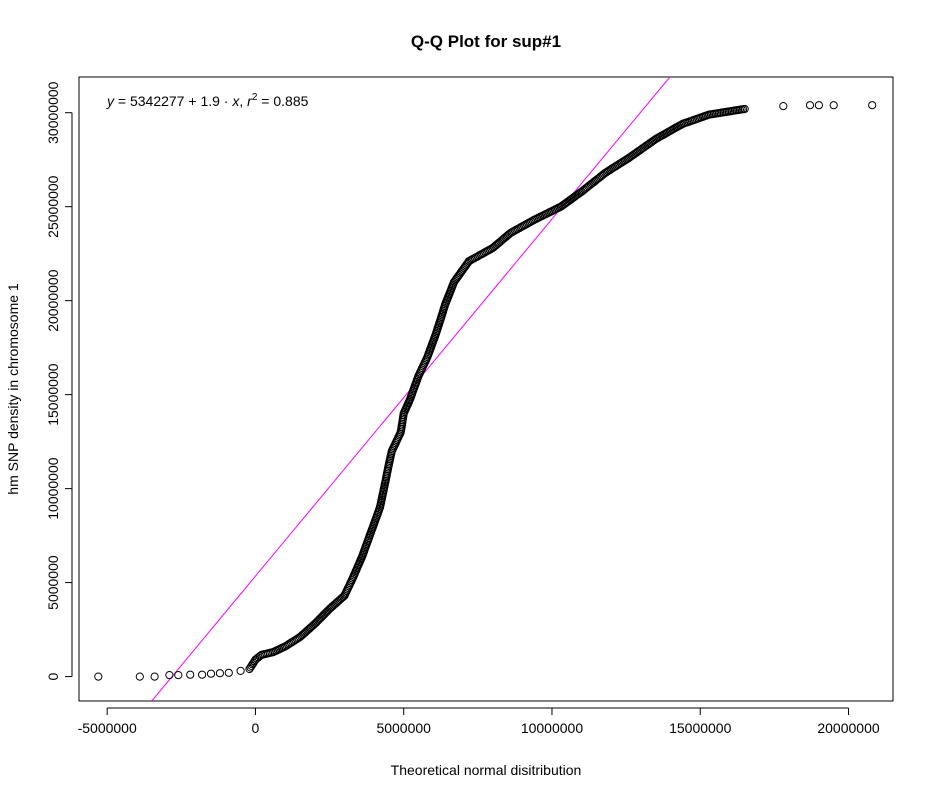 This screenshot has height=799, width=934. Describe the element at coordinates (290, 101) in the screenshot. I see `eq-r2-value: 0.885` at that location.